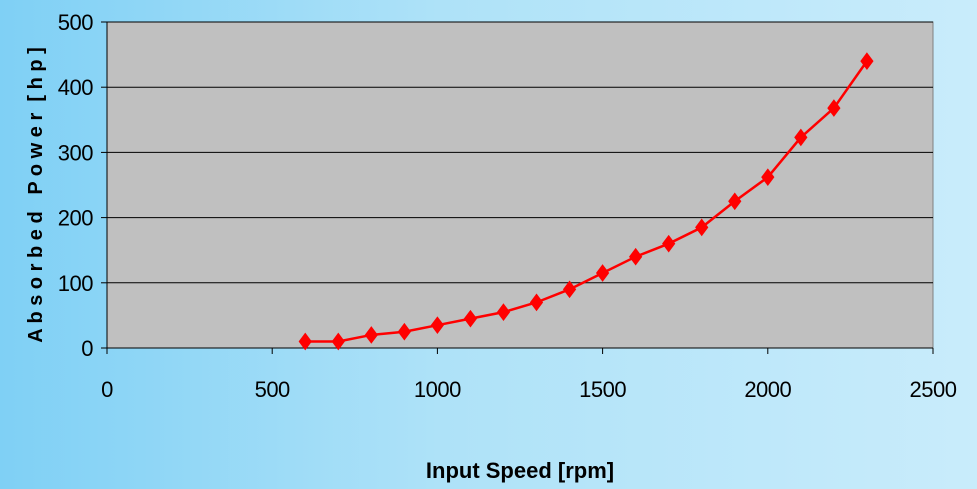 The width and height of the screenshot is (977, 489). What do you see at coordinates (75, 87) in the screenshot?
I see `y-tick-label-400: 400` at bounding box center [75, 87].